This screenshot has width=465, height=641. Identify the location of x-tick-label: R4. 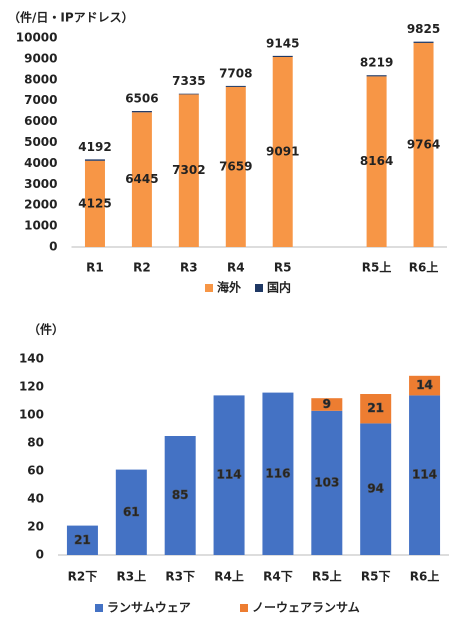
(236, 268).